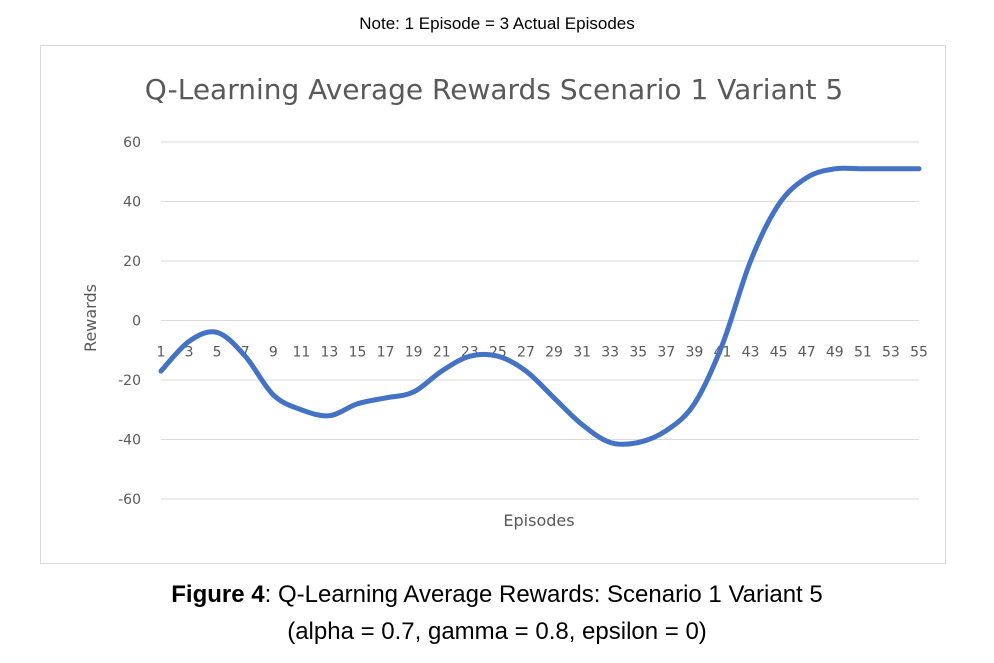 The width and height of the screenshot is (994, 663). What do you see at coordinates (779, 353) in the screenshot?
I see `x-tick-label: 45` at bounding box center [779, 353].